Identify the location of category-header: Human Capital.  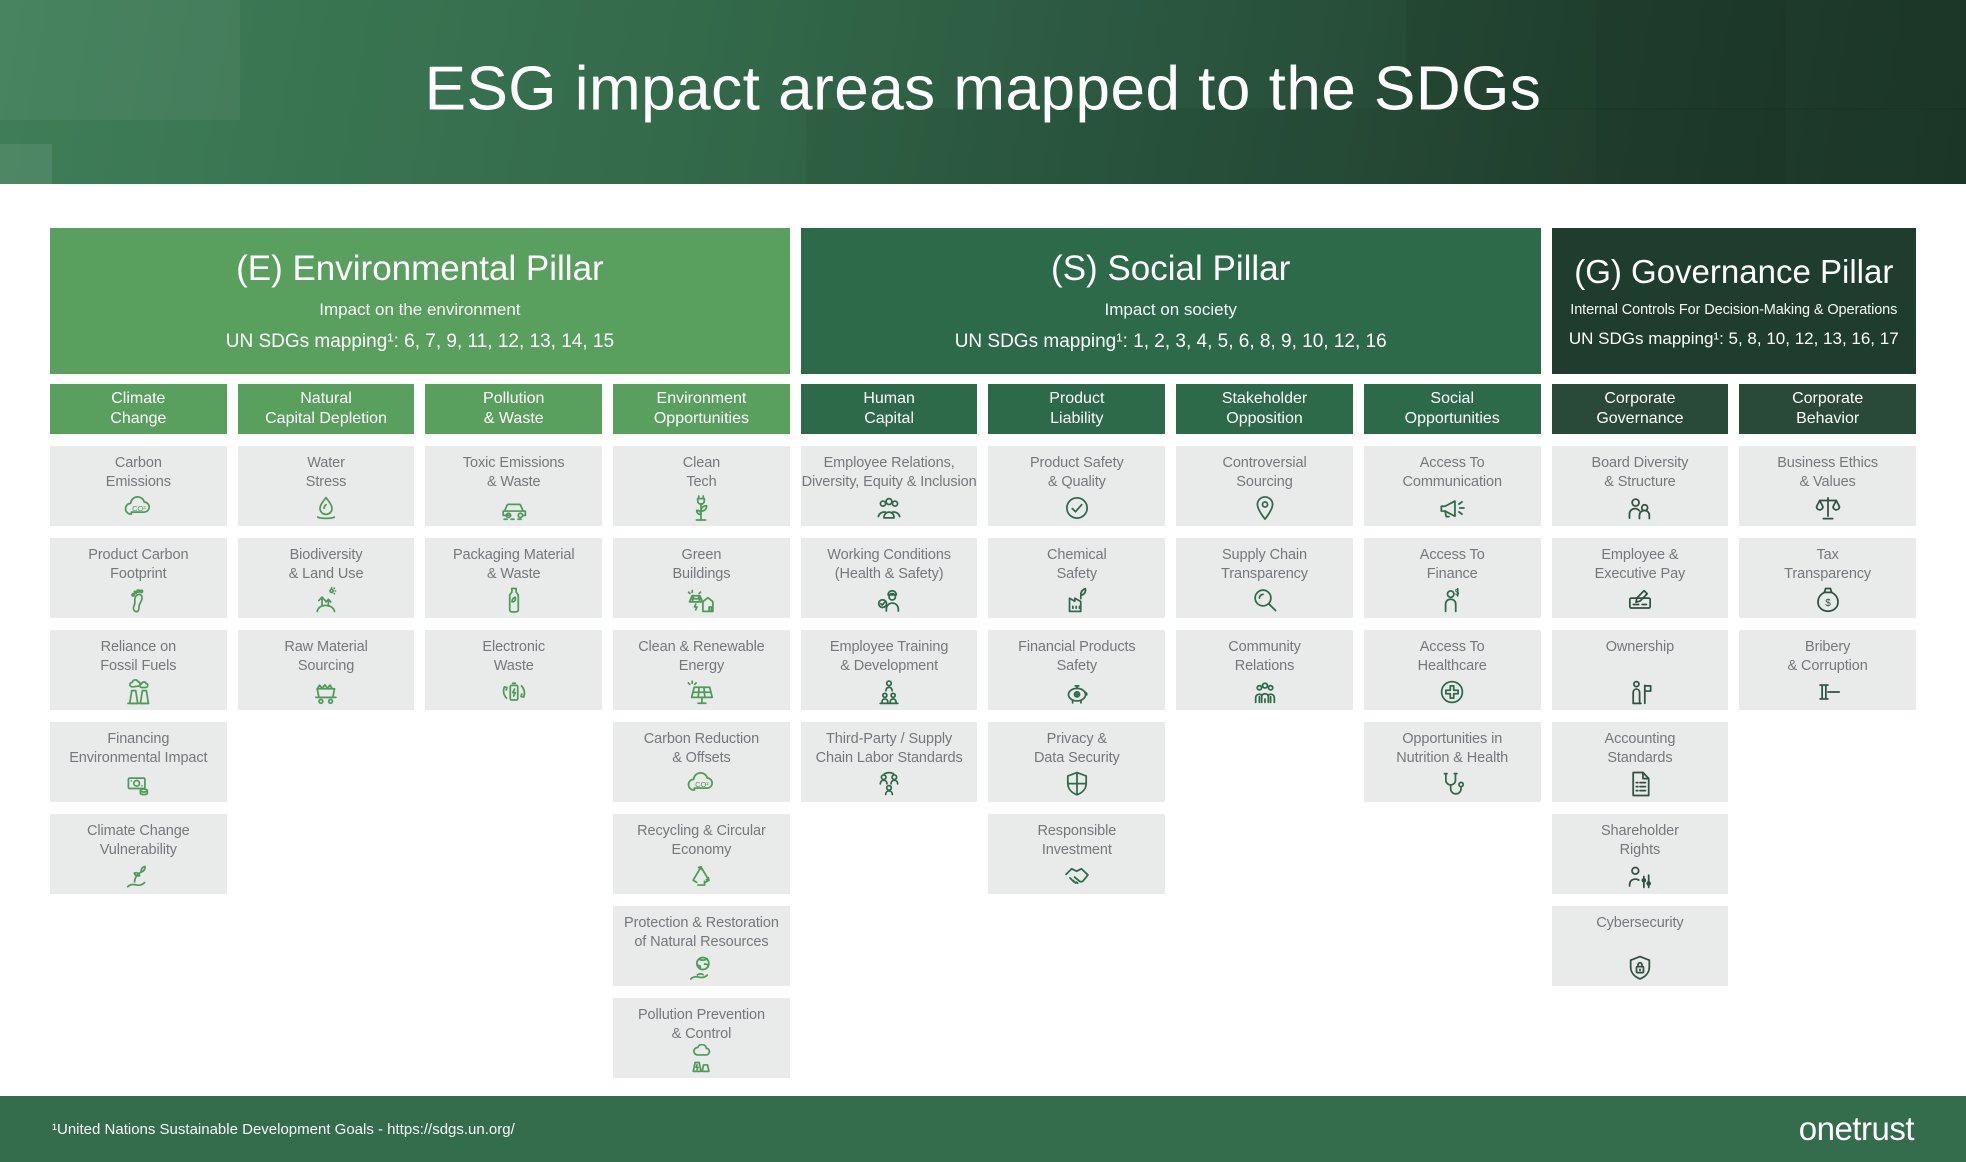
(889, 409).